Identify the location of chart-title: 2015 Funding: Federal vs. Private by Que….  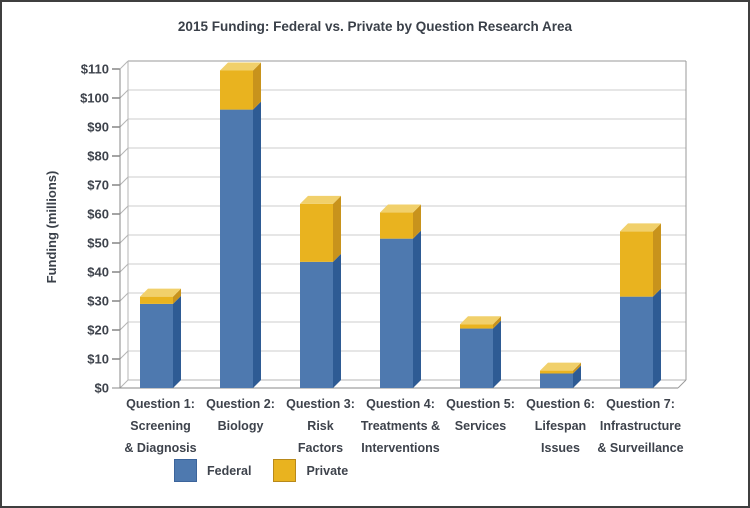
(375, 26).